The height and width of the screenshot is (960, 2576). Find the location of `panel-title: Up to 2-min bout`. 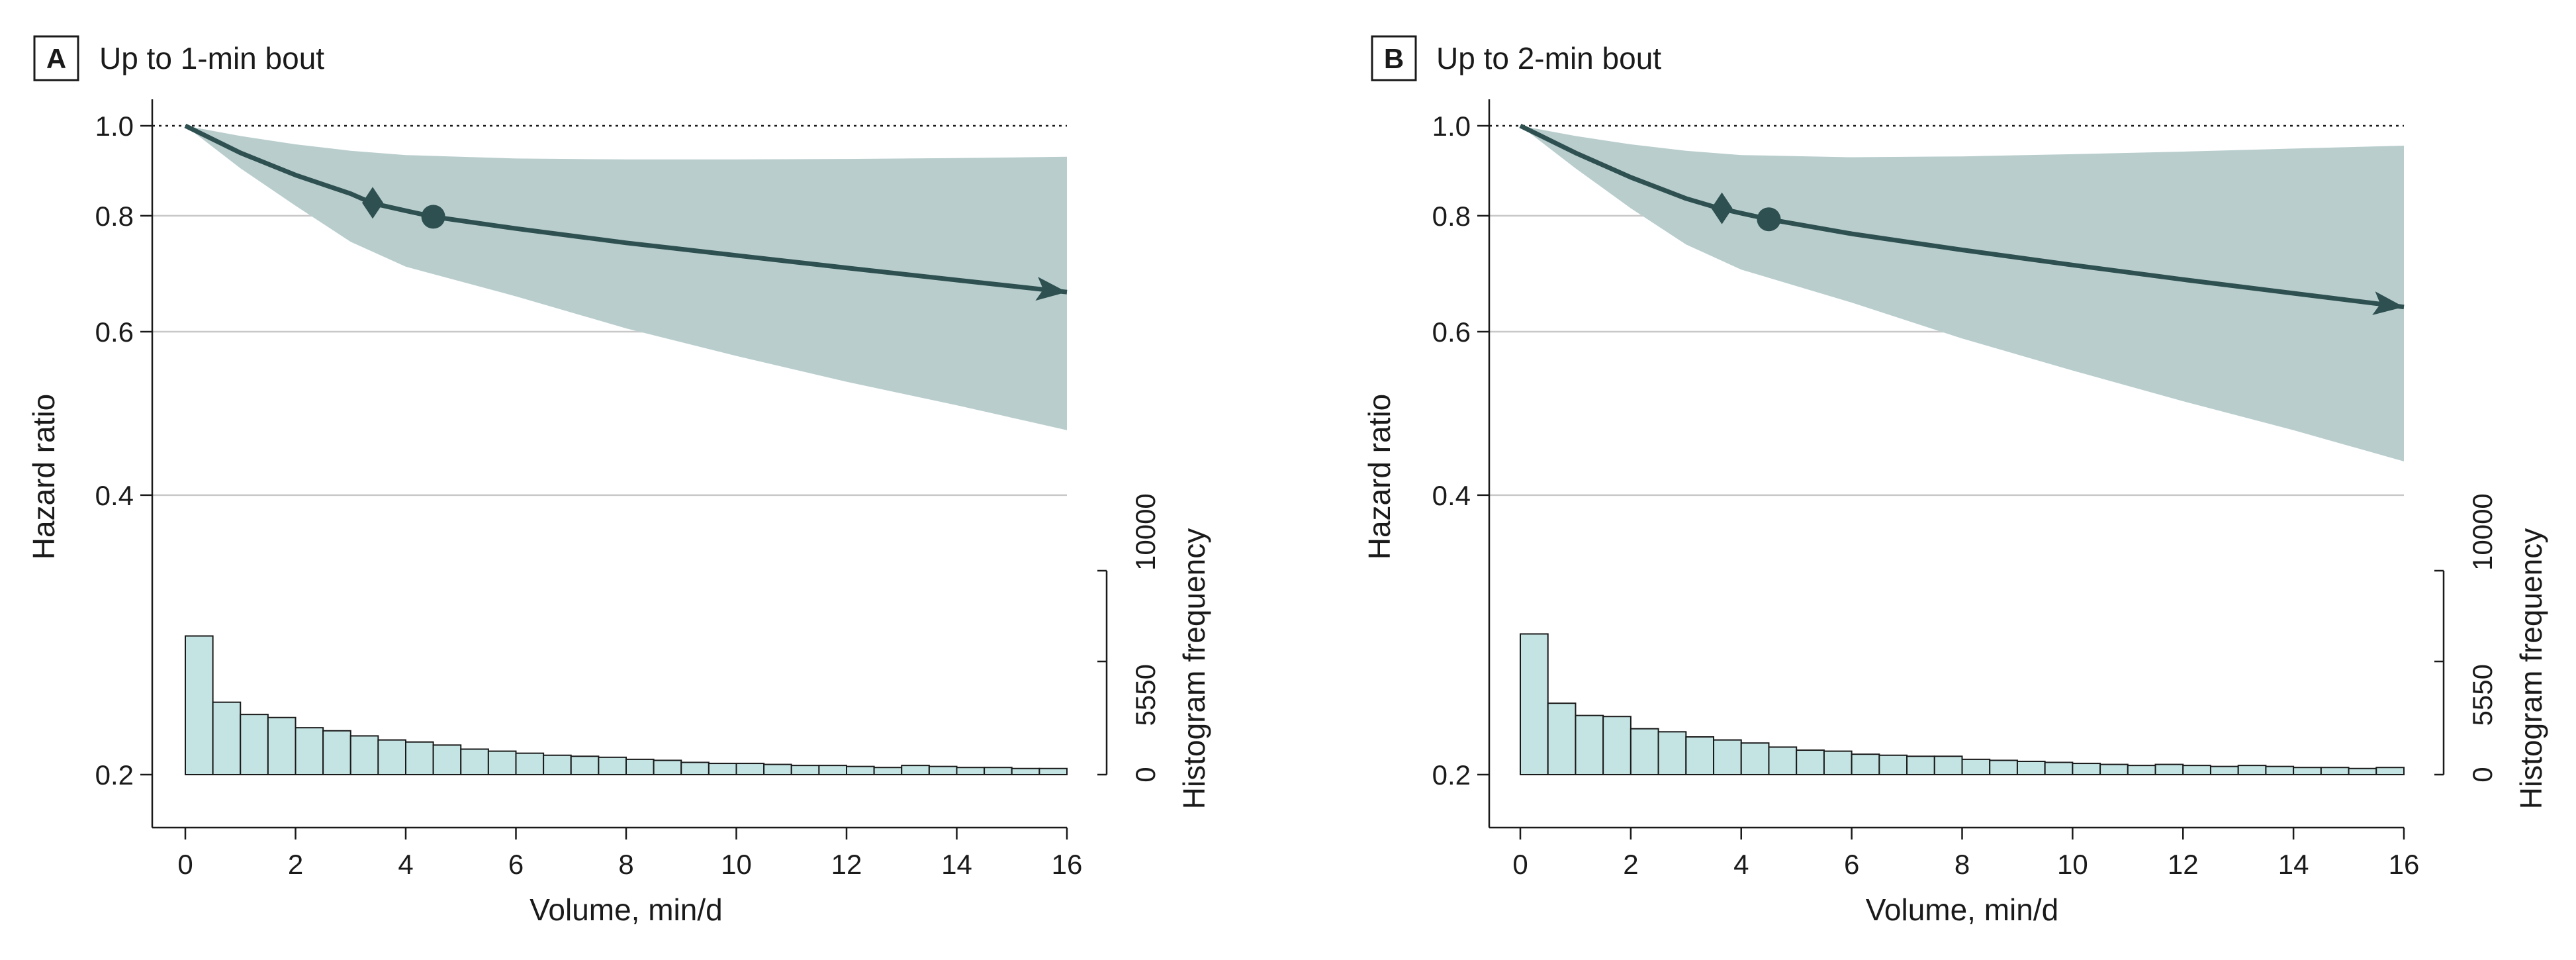

panel-title: Up to 2-min bout is located at coordinates (1548, 58).